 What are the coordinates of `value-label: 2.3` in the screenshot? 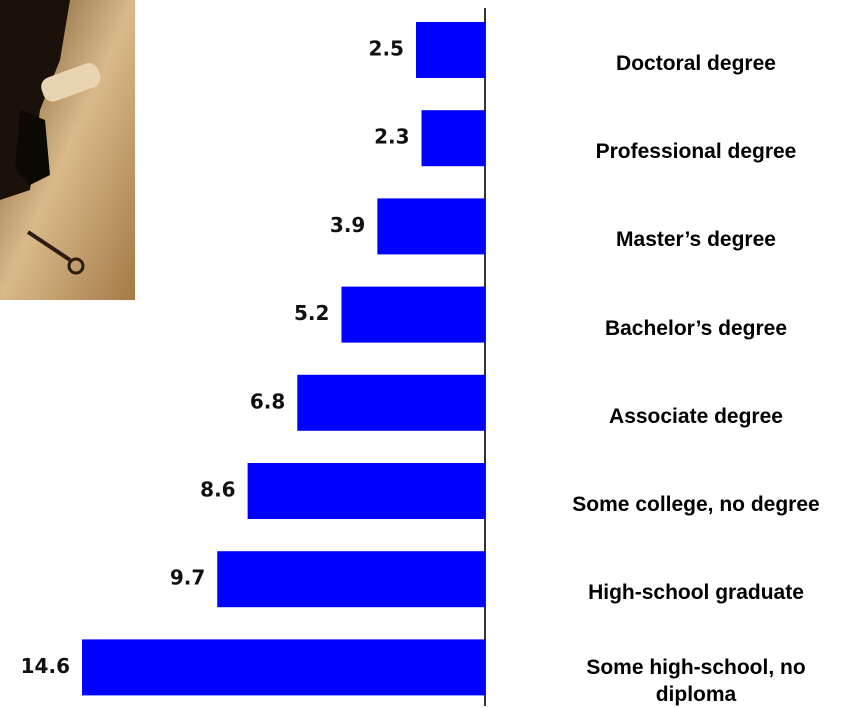 It's located at (391, 137).